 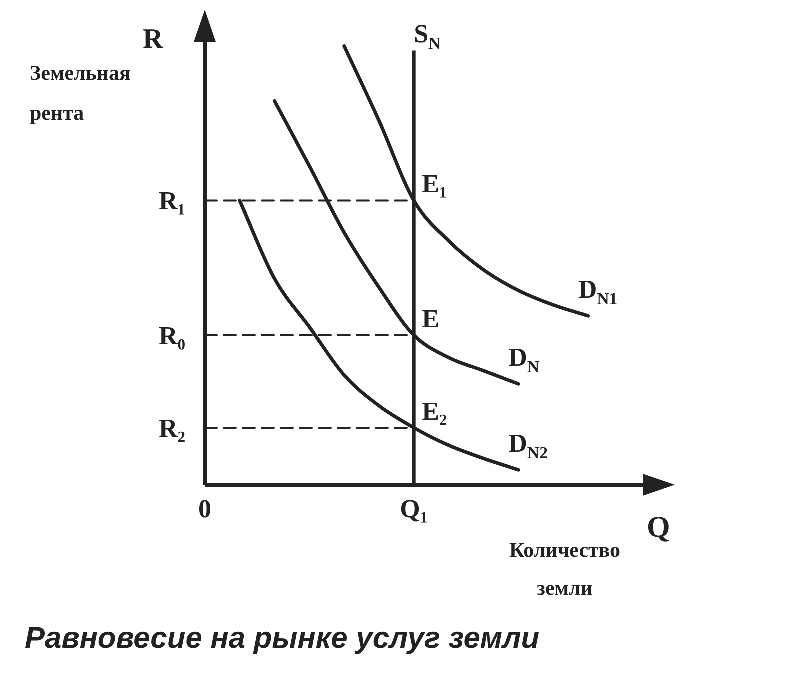 I want to click on x-tick-label: Q₁, so click(x=414, y=509).